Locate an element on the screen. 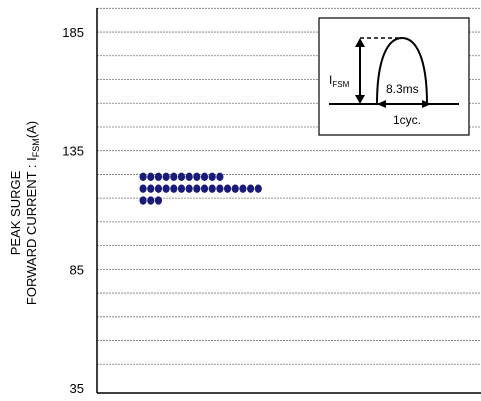  y-tick-labels: 35 85 135 185 is located at coordinates (73, 210).